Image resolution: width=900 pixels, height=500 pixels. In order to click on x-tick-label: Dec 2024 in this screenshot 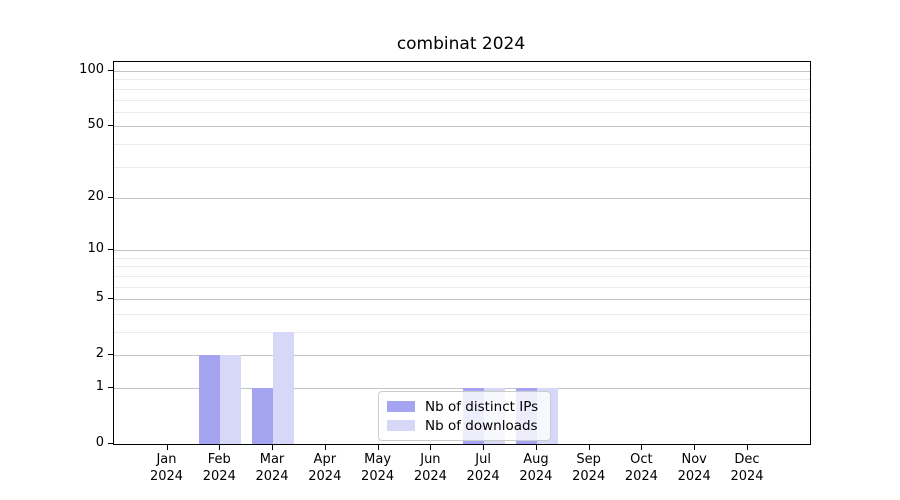, I will do `click(747, 468)`.